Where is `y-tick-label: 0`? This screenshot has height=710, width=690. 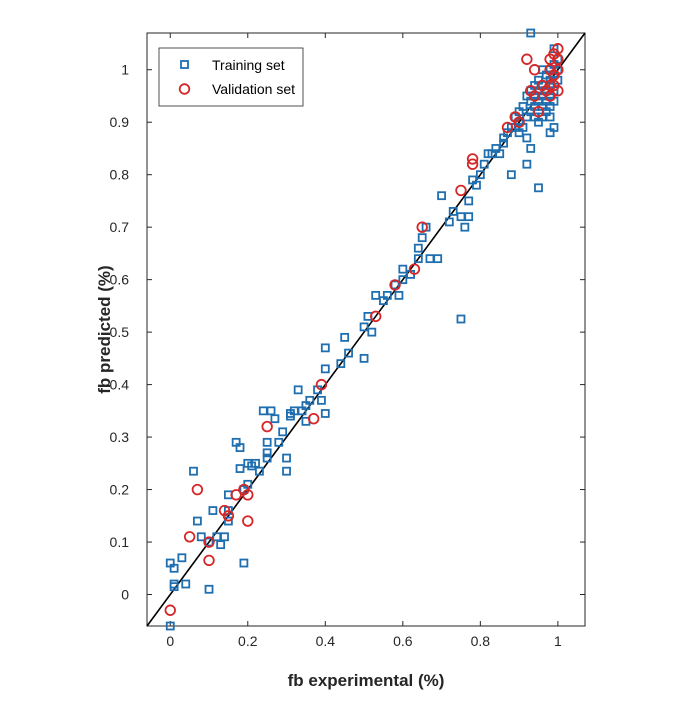 y-tick-label: 0 is located at coordinates (125, 595).